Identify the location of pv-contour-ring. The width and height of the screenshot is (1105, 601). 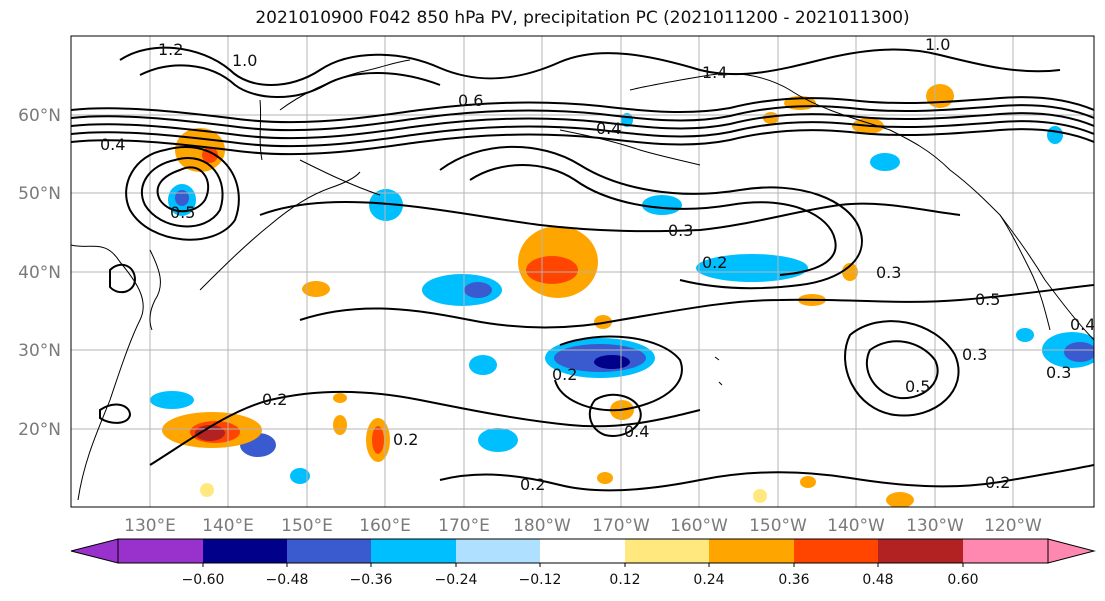
(615, 415).